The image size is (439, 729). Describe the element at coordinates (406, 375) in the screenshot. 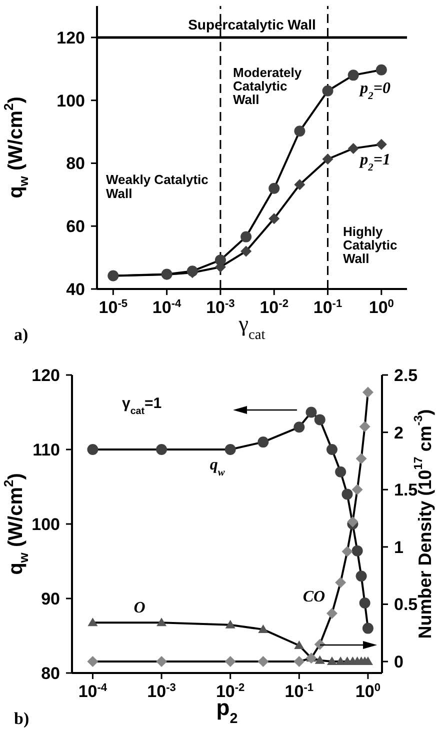

I see `y2-tick-label: 2.5` at that location.